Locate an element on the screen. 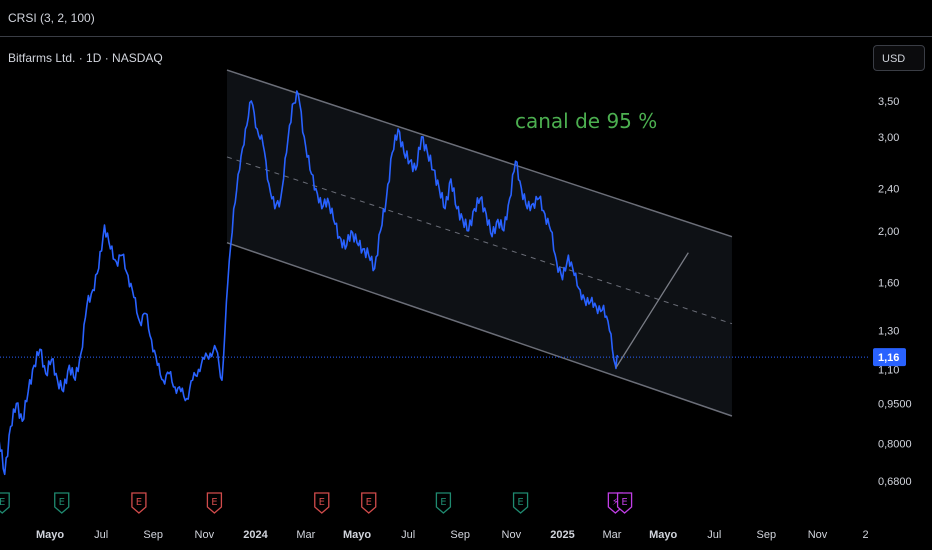 Image resolution: width=932 pixels, height=550 pixels. y-tick-label: 1,30 is located at coordinates (888, 332).